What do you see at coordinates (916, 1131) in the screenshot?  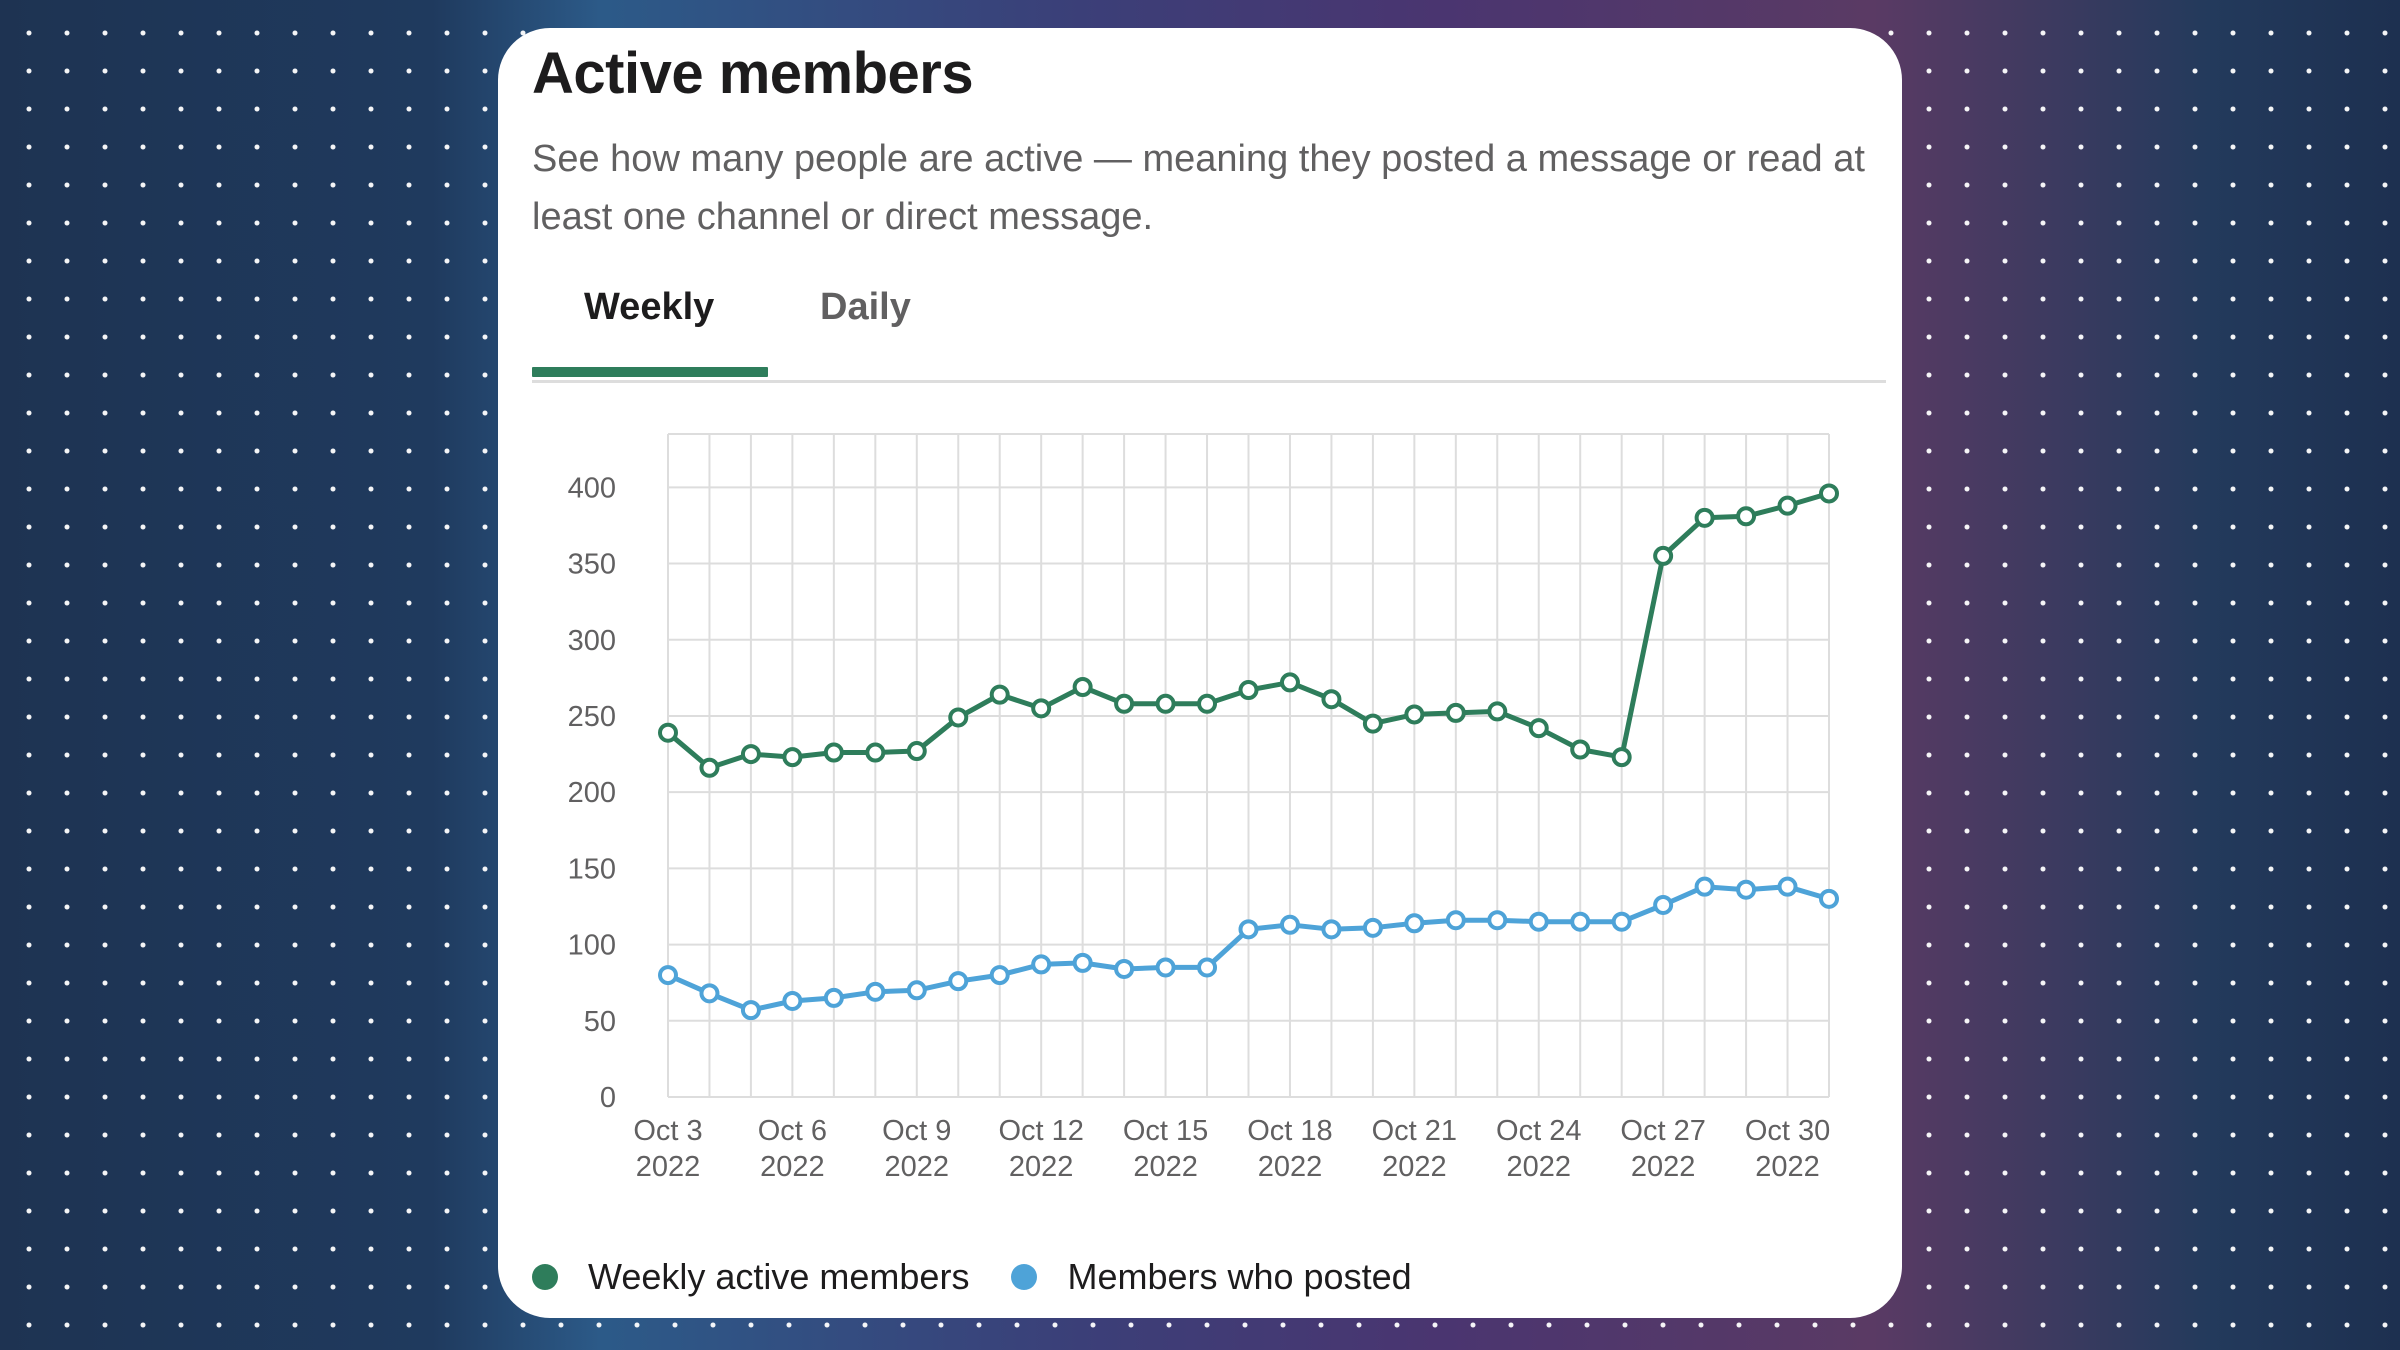 I see `x-tick-label: Oct 9` at bounding box center [916, 1131].